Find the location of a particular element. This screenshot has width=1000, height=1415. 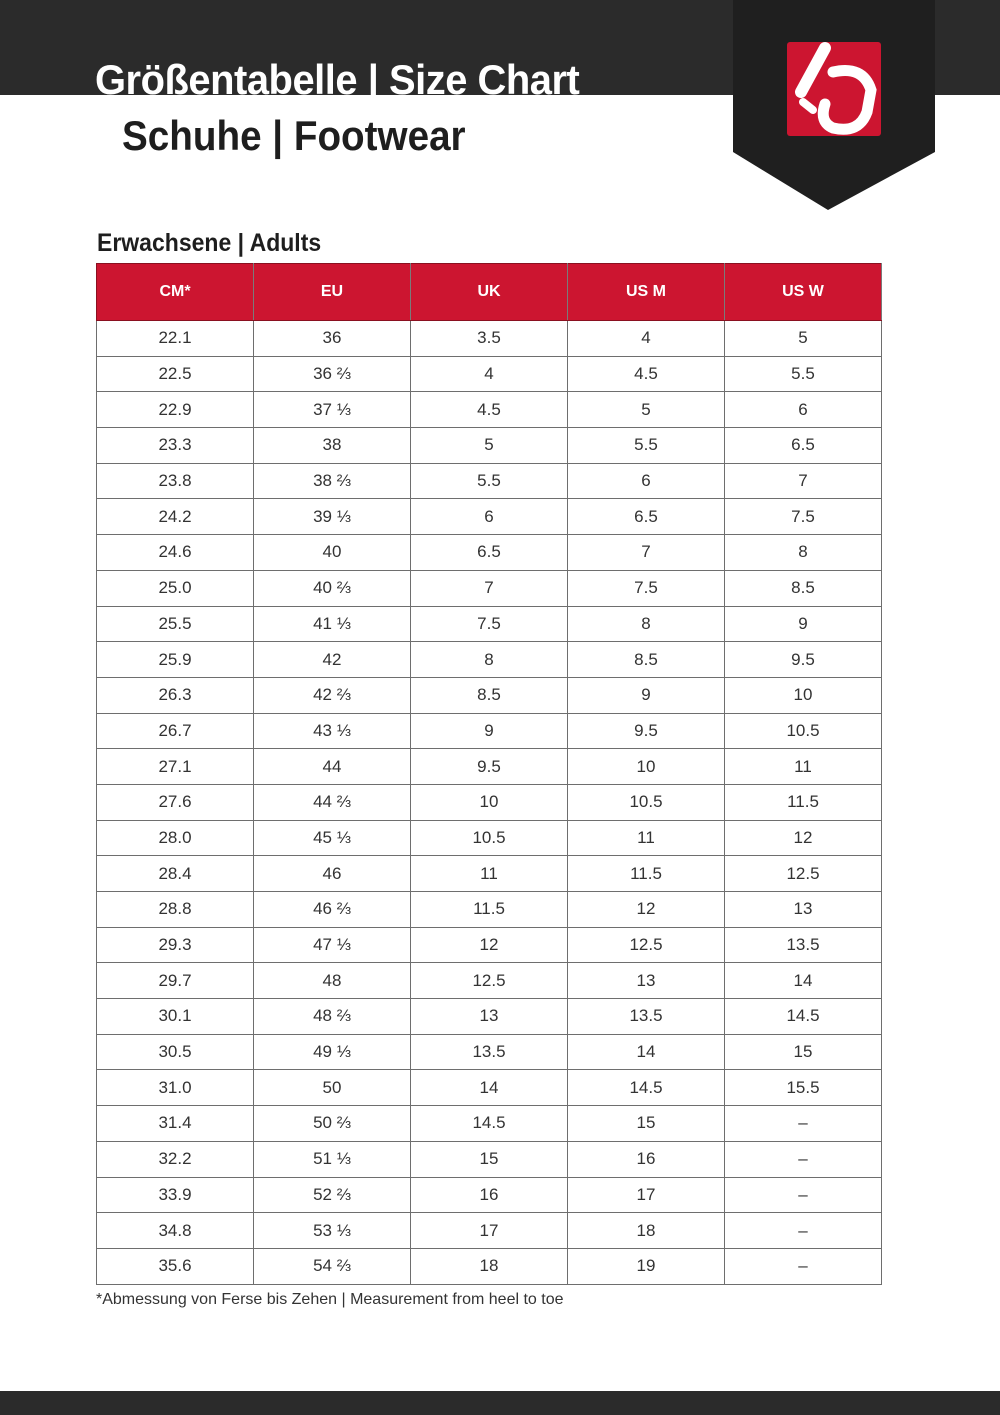

cell-uk: 14 is located at coordinates (489, 1088).